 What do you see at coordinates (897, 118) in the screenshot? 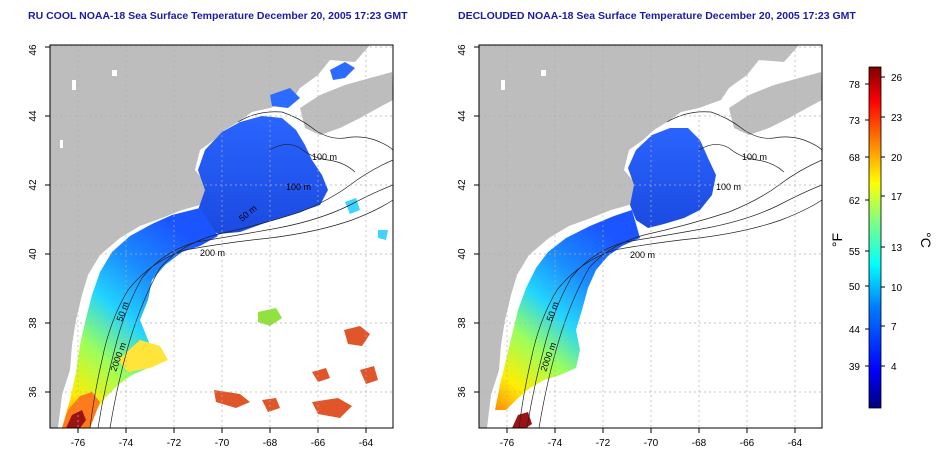
I see `colorbar-c-tick: 23` at bounding box center [897, 118].